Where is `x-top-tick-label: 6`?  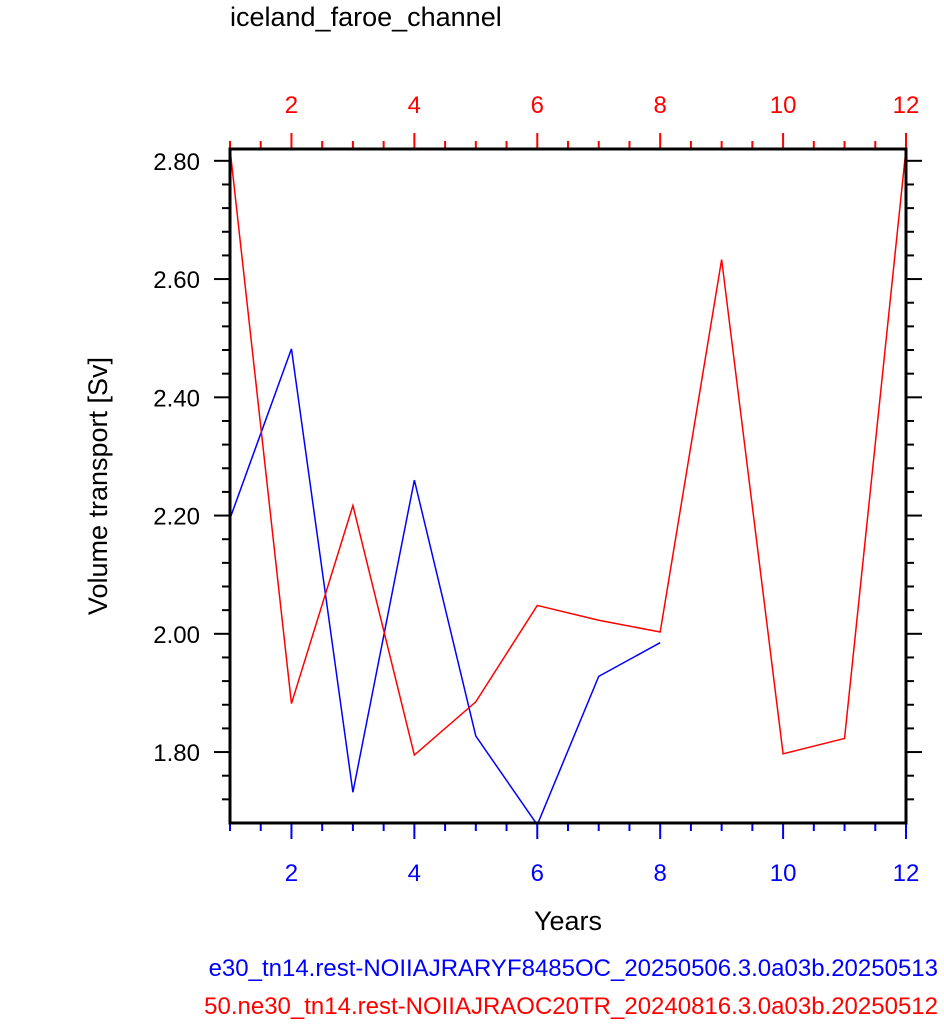 x-top-tick-label: 6 is located at coordinates (537, 105).